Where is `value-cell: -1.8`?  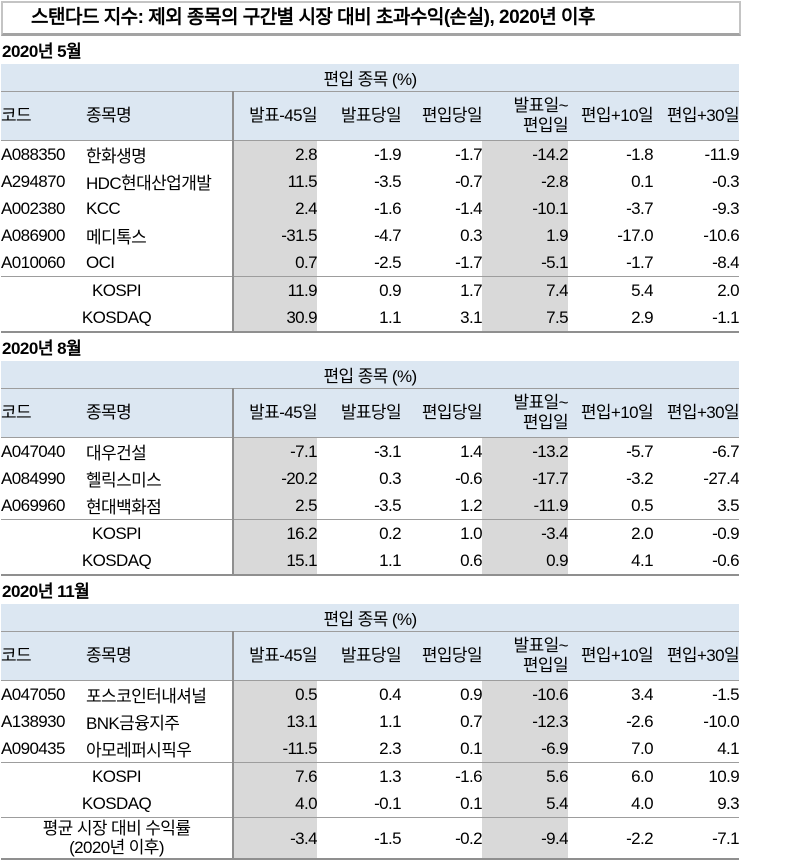 value-cell: -1.8 is located at coordinates (639, 154).